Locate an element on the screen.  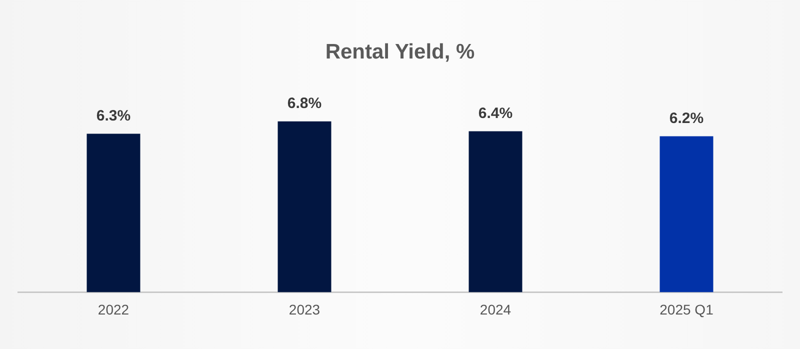
data-label: 6.8% is located at coordinates (304, 103).